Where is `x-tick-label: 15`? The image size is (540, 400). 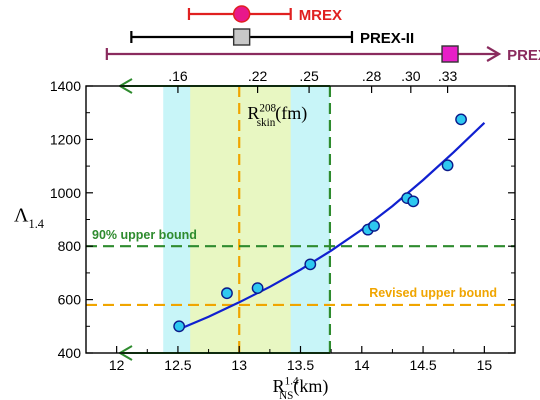
x-tick-label: 15 is located at coordinates (485, 365).